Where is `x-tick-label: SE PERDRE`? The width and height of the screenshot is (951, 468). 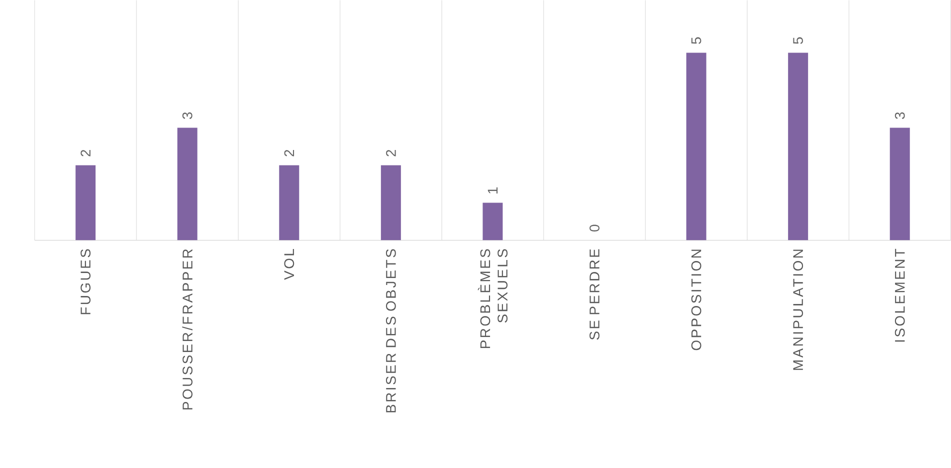 x-tick-label: SE PERDRE is located at coordinates (595, 294).